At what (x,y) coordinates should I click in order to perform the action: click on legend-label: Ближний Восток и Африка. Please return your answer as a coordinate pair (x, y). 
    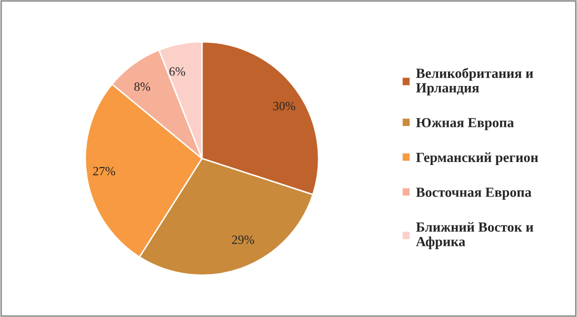
    Looking at the image, I should click on (475, 236).